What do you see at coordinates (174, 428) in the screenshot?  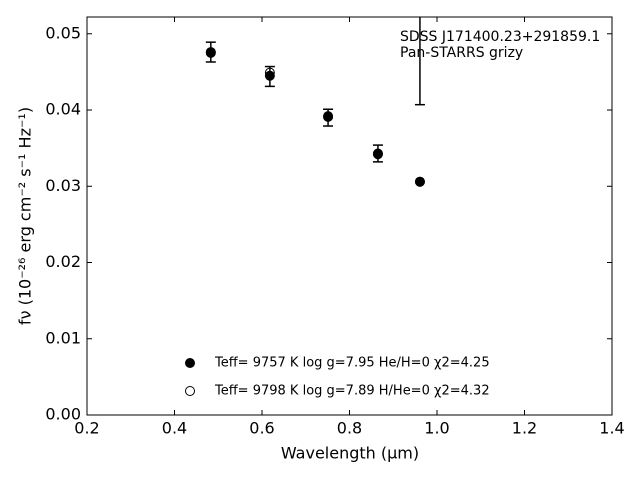 I see `x-tick-label: 0.4` at bounding box center [174, 428].